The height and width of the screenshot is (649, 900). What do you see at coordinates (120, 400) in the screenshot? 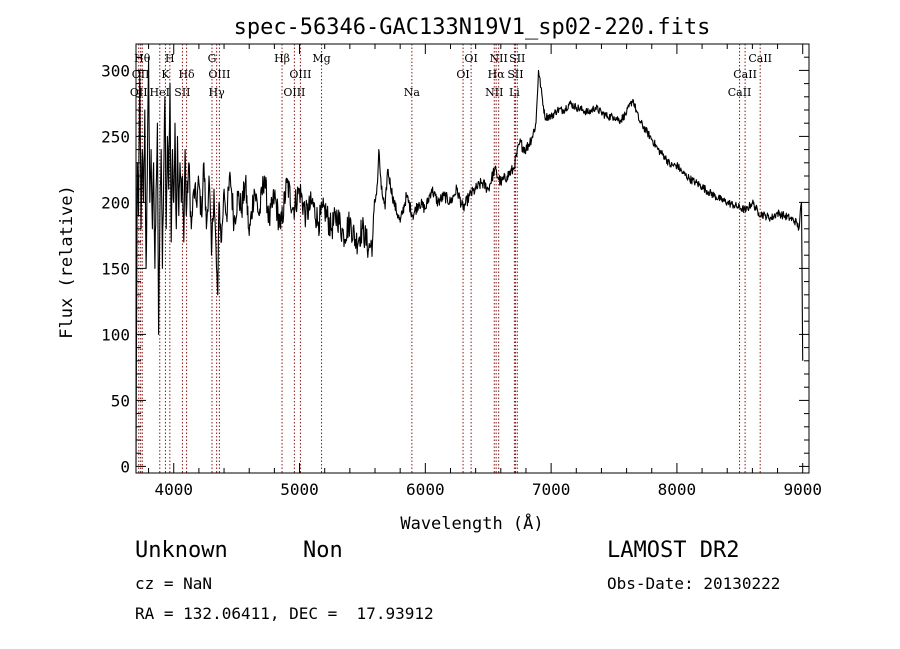
I see `y-tick-label: 50` at bounding box center [120, 400].